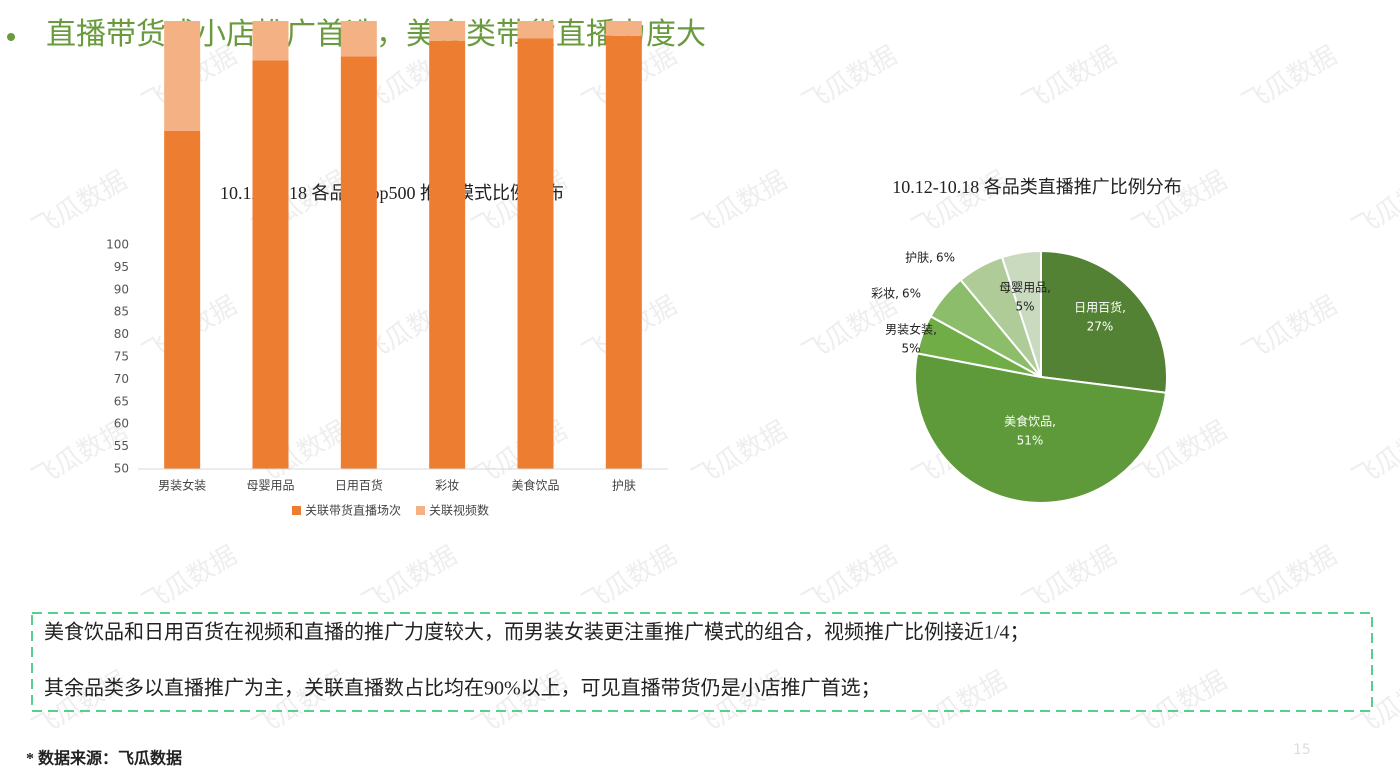  Describe the element at coordinates (11, 37) in the screenshot. I see `bullet` at that location.